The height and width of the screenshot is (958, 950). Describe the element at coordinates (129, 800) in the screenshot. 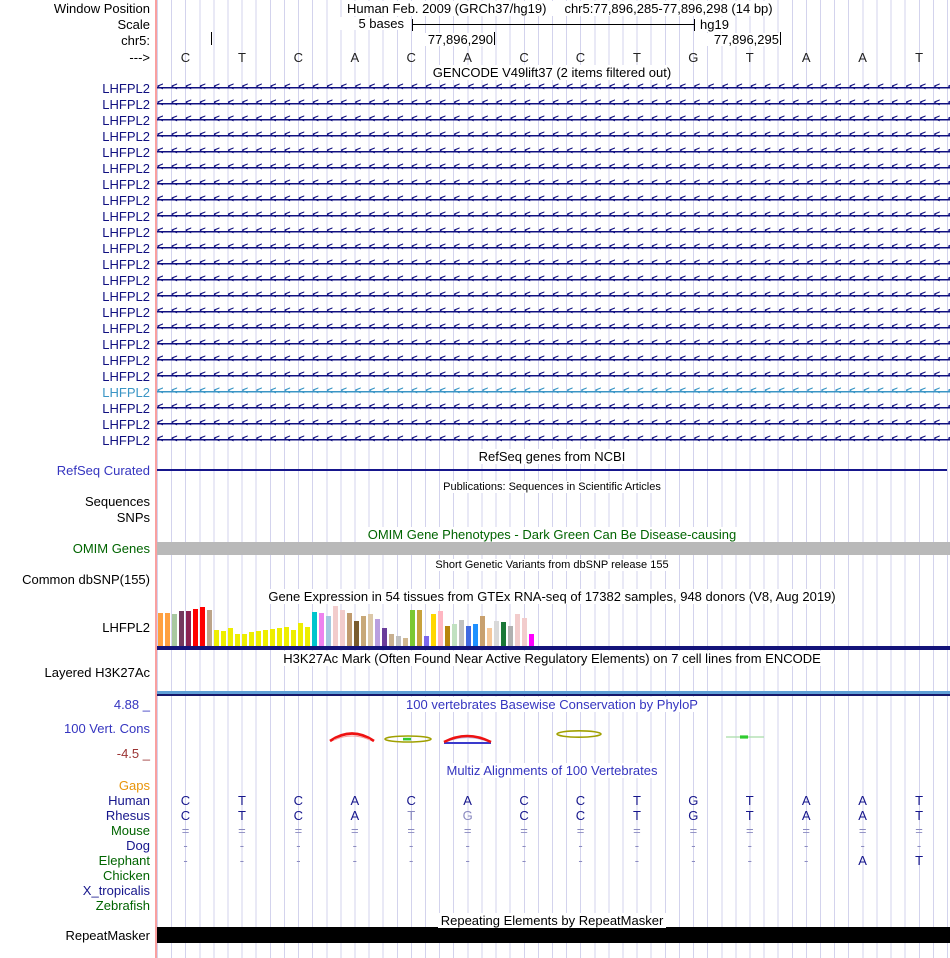

I see `multiz-species-label: Human` at that location.